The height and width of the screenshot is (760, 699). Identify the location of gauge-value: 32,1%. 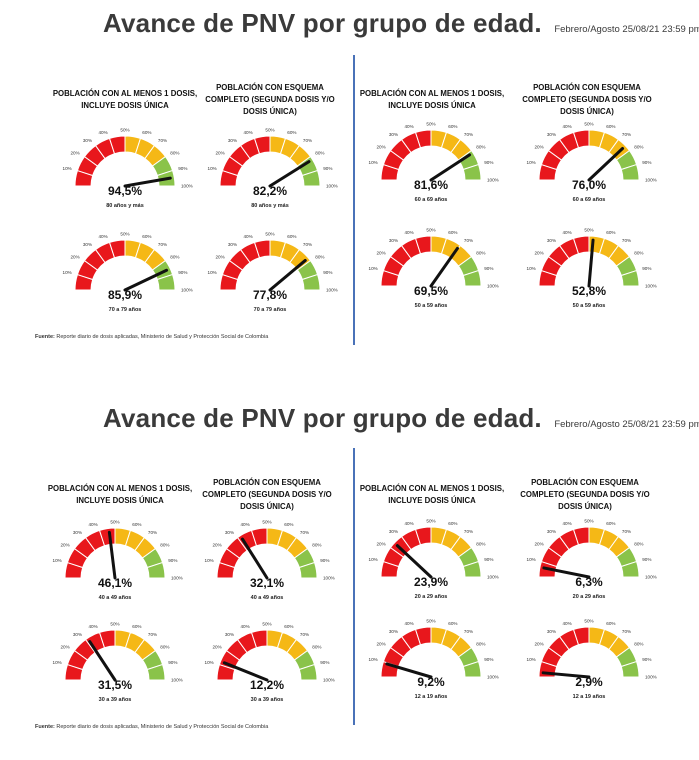
(267, 583).